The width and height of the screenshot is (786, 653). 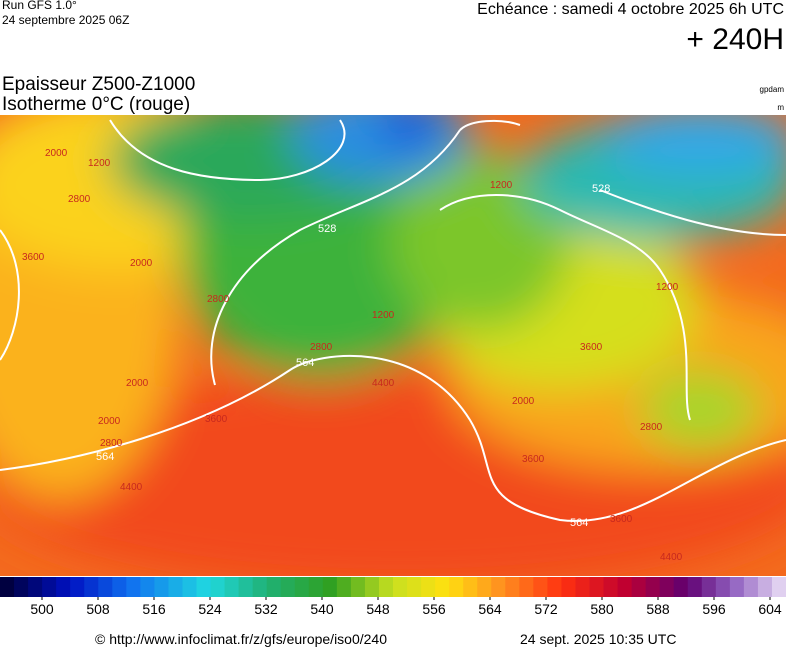 What do you see at coordinates (602, 609) in the screenshot?
I see `colorbar-tick-label: 580` at bounding box center [602, 609].